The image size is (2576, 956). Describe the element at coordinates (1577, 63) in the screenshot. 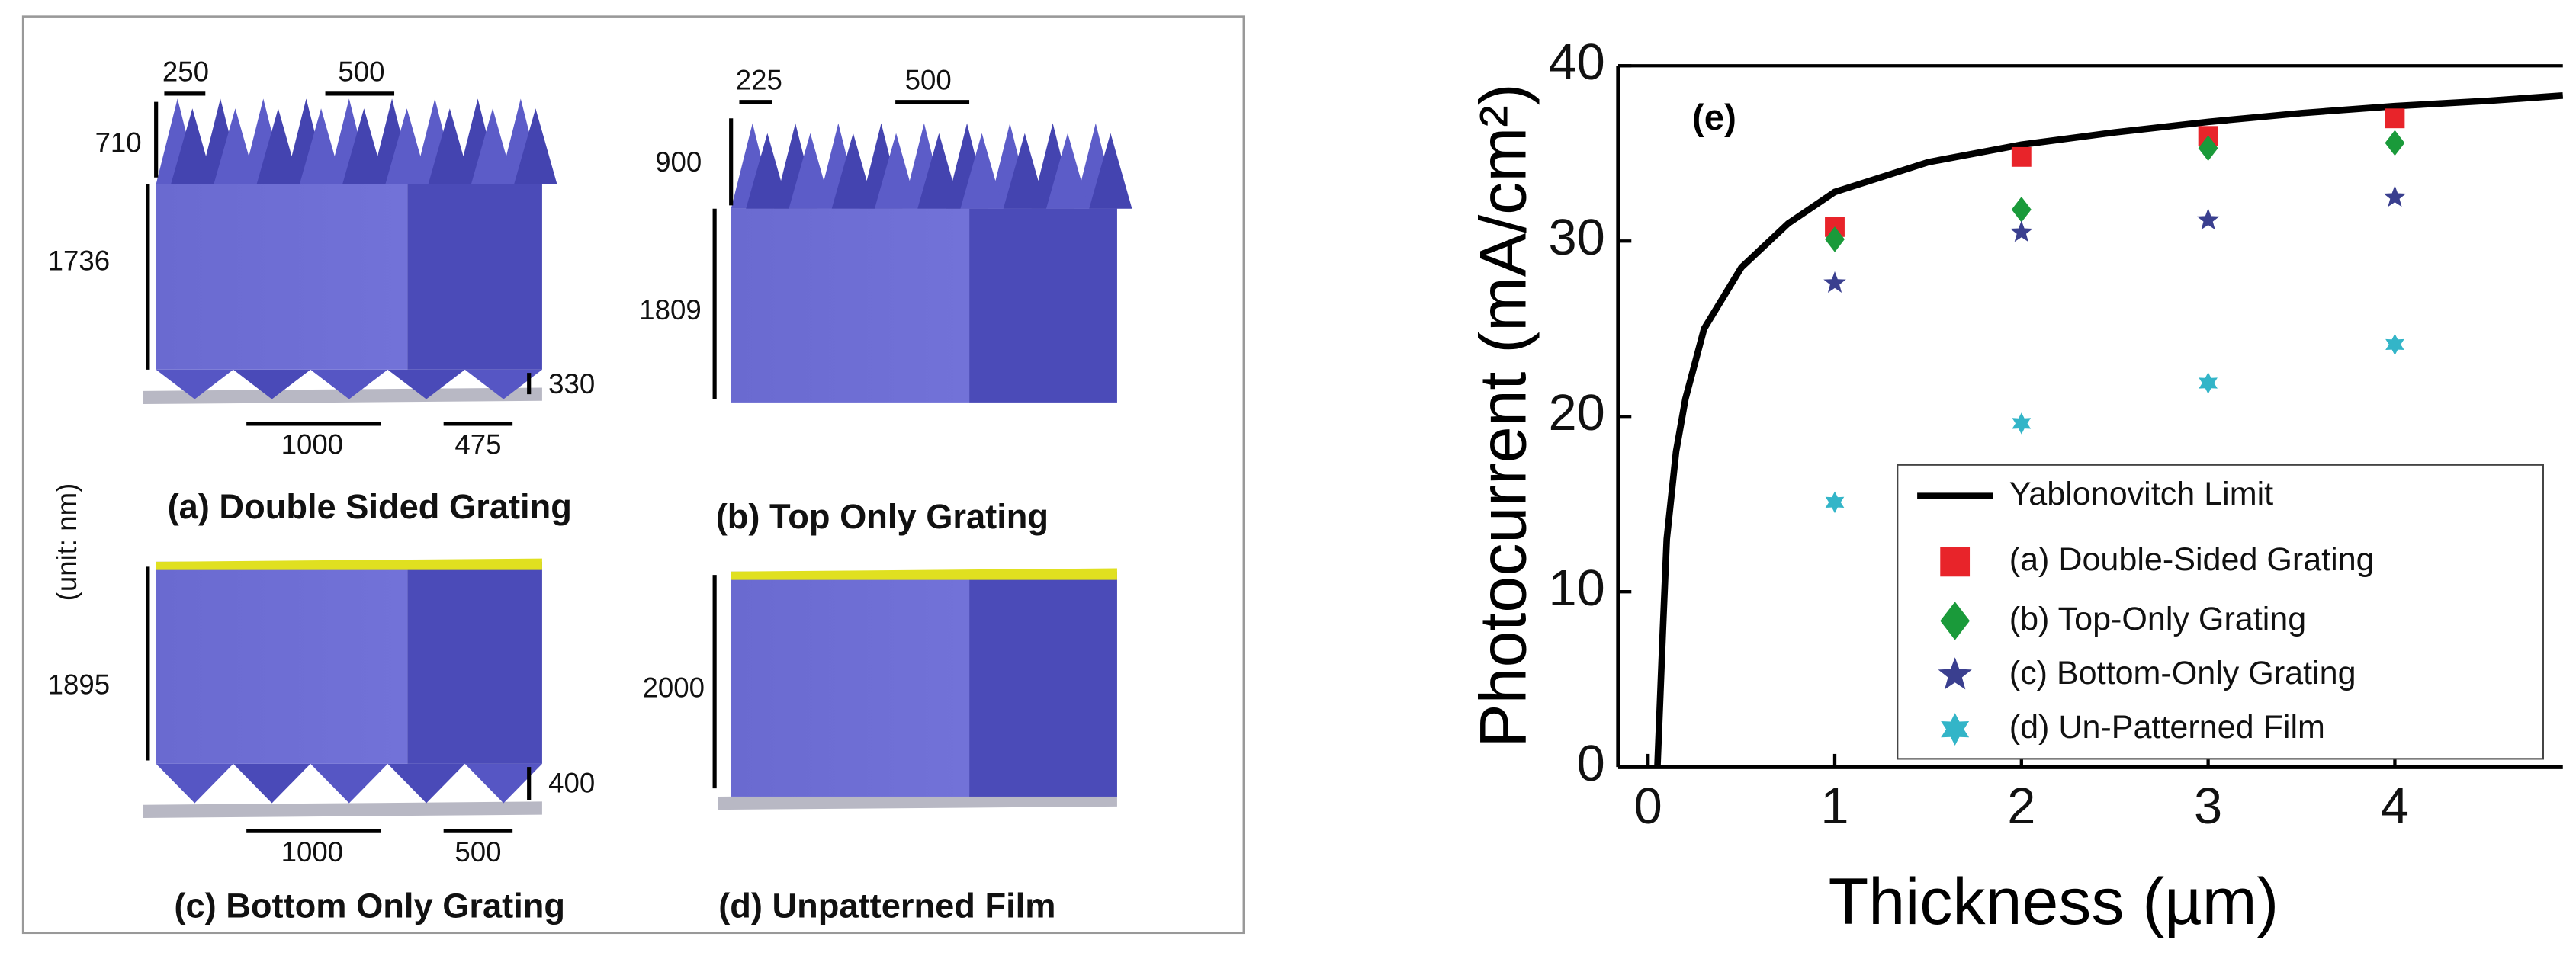

I see `y-tick-label: 40` at that location.